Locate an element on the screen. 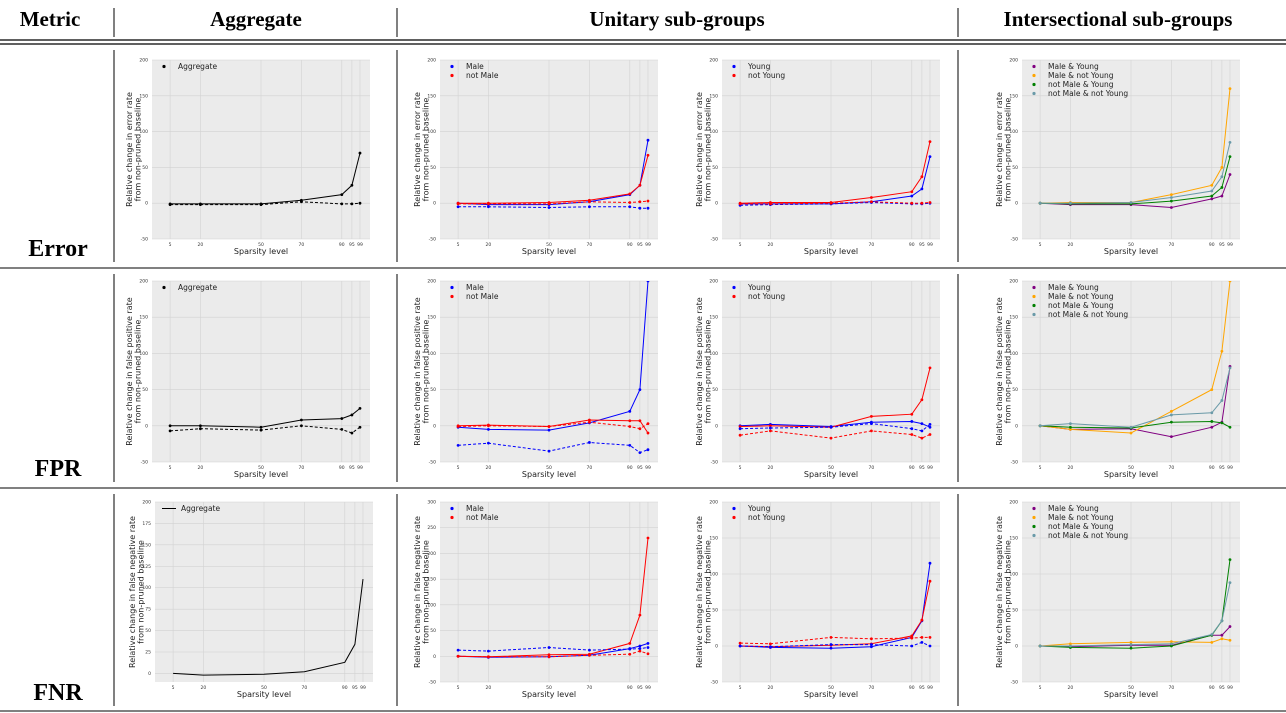  header-metric: Metric is located at coordinates (50, 19).